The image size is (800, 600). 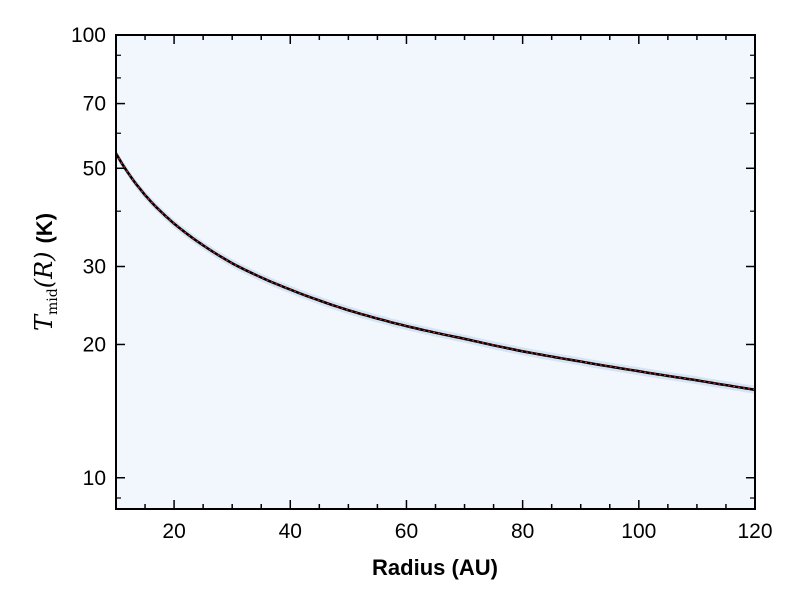 What do you see at coordinates (94, 104) in the screenshot?
I see `y-tick-label: 70` at bounding box center [94, 104].